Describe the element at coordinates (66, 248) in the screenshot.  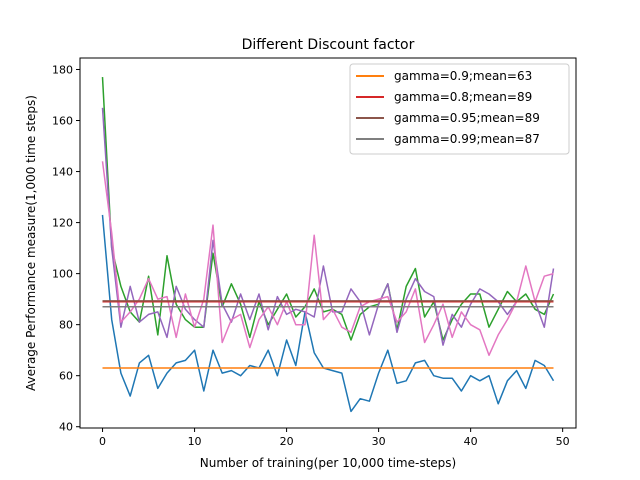
I see `y-axis: 40 60 80 100 120 140 160 180` at that location.